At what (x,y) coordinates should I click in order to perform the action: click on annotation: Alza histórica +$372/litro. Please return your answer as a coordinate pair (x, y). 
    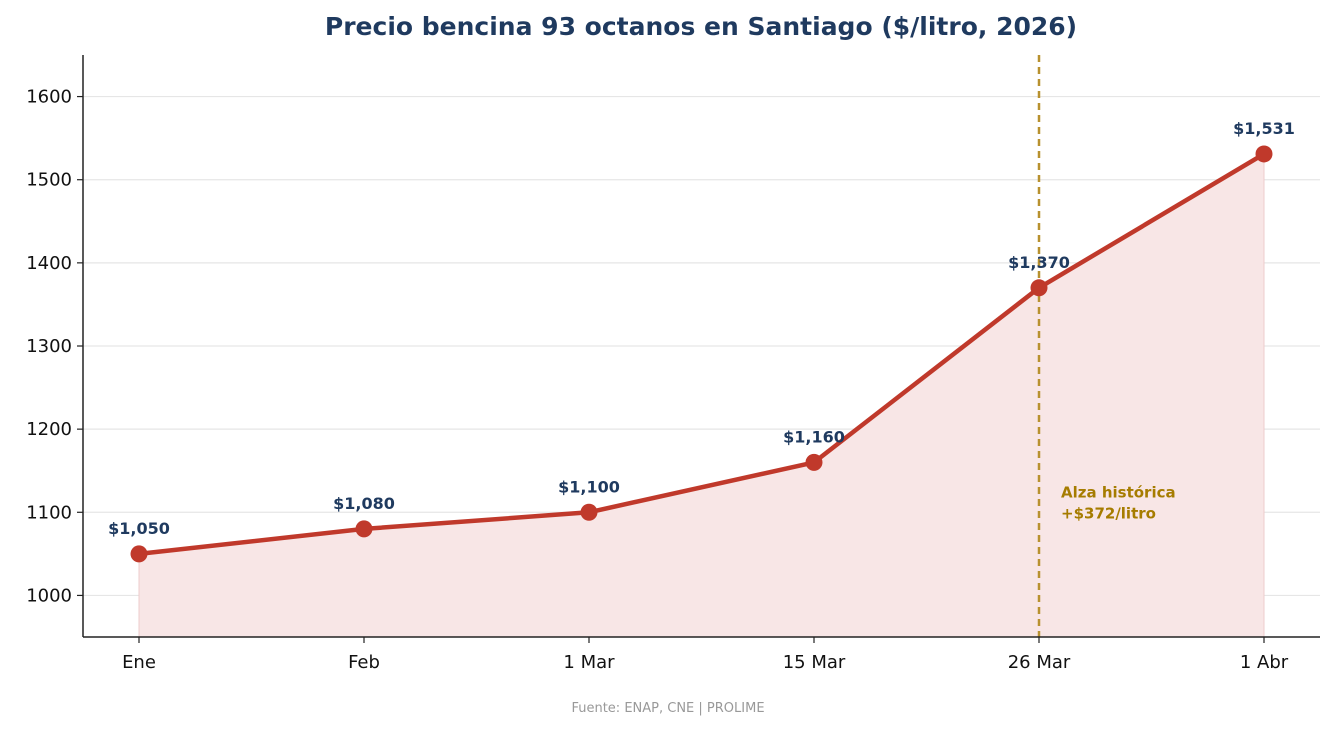
    Looking at the image, I should click on (1118, 502).